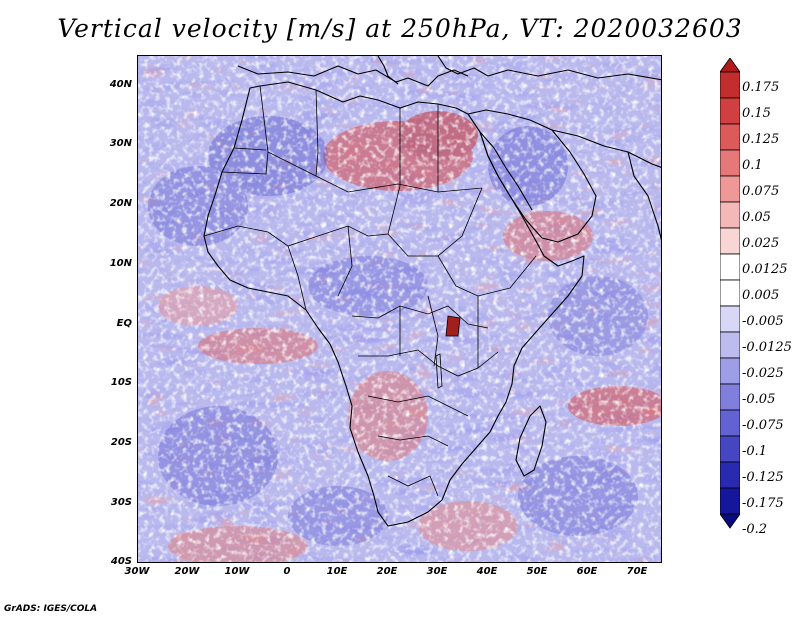  What do you see at coordinates (730, 521) in the screenshot?
I see `colorbar-bottom-arrow` at bounding box center [730, 521].